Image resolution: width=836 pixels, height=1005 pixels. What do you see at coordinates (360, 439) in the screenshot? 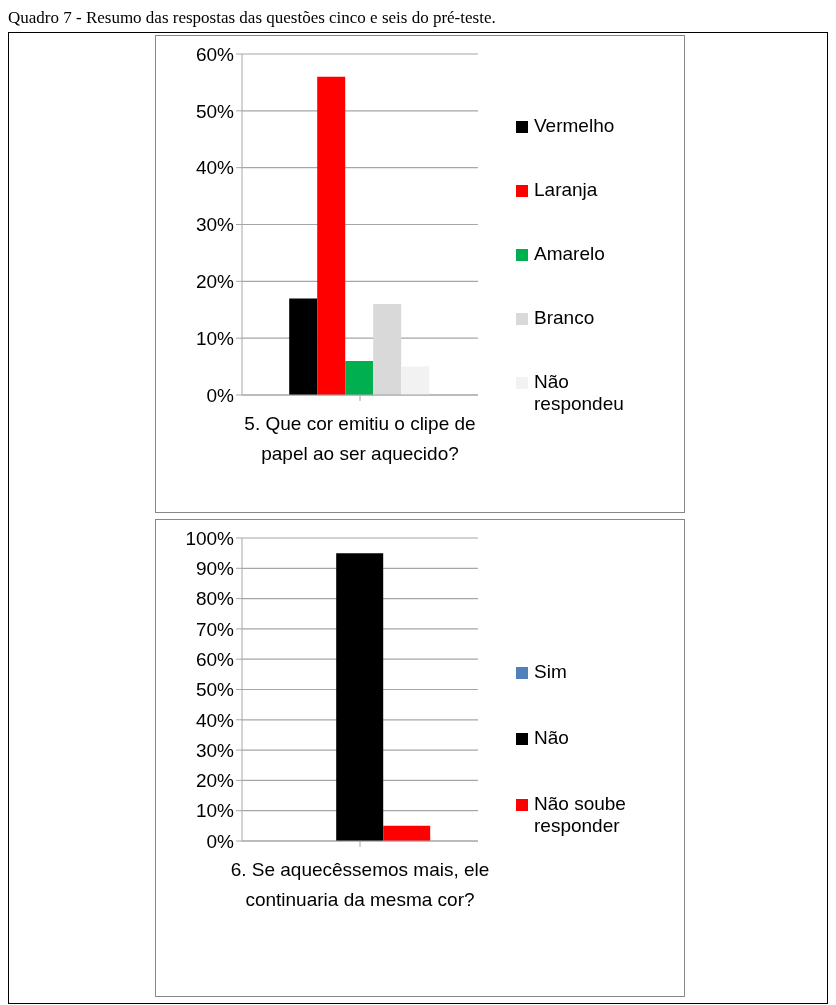
I see `x-tick-label: 5. Que cor emitiu o clipe de papel ao ser aquecido?` at bounding box center [360, 439].